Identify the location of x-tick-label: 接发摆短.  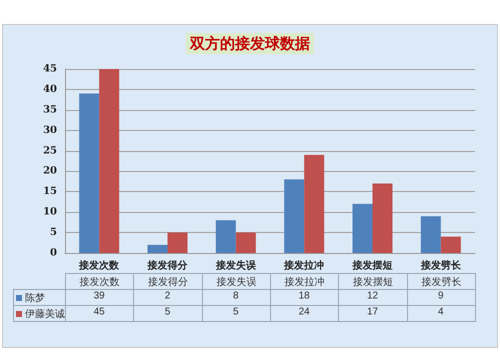
(372, 266).